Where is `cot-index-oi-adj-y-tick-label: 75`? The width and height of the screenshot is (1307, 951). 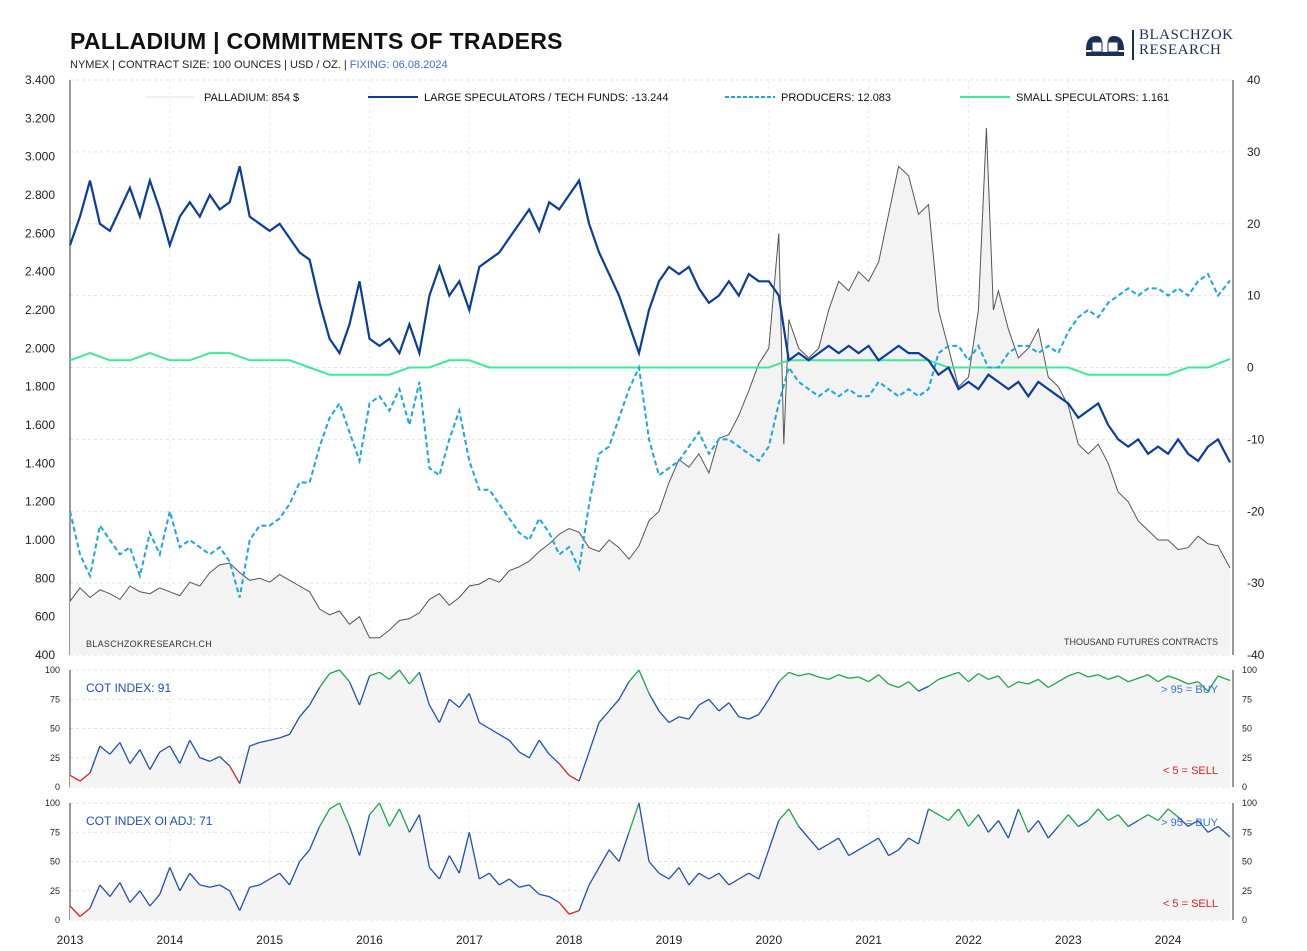 cot-index-oi-adj-y-tick-label: 75 is located at coordinates (55, 832).